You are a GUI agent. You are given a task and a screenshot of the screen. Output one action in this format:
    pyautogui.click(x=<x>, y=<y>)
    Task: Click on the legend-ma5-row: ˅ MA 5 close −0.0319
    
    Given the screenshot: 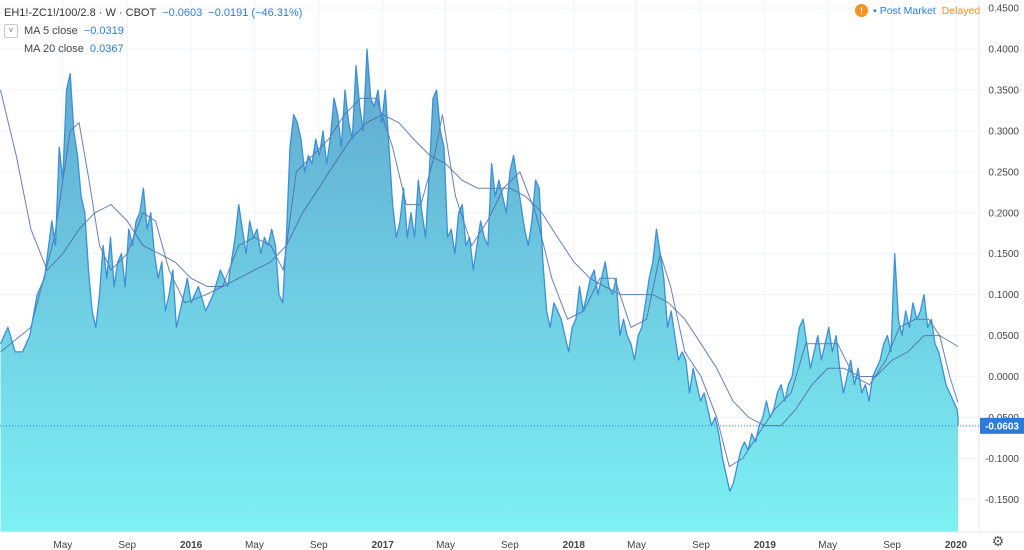 What is the action you would take?
    pyautogui.click(x=153, y=31)
    